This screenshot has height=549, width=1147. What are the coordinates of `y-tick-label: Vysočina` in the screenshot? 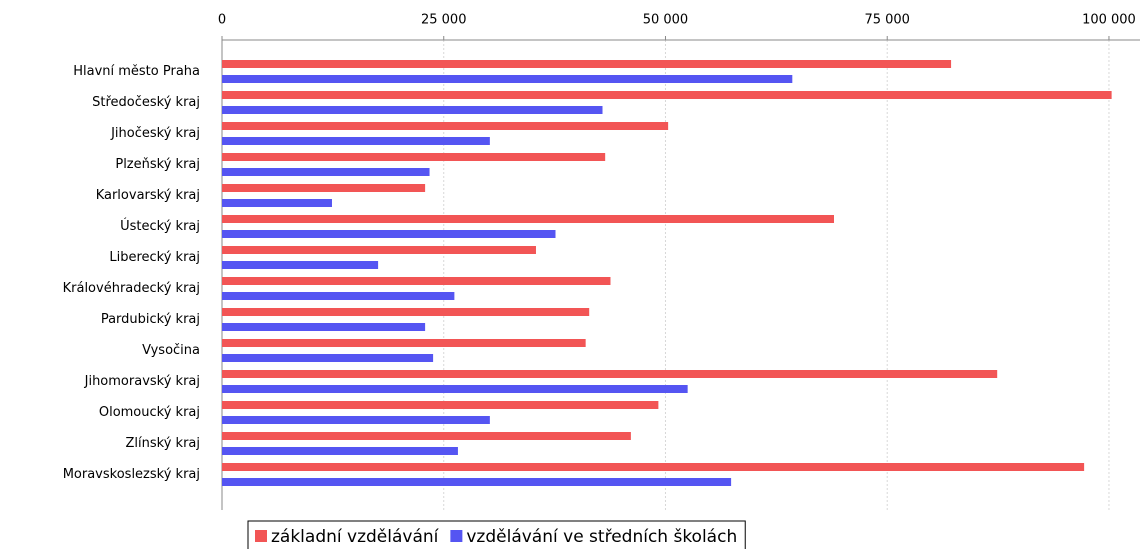 It's located at (171, 350).